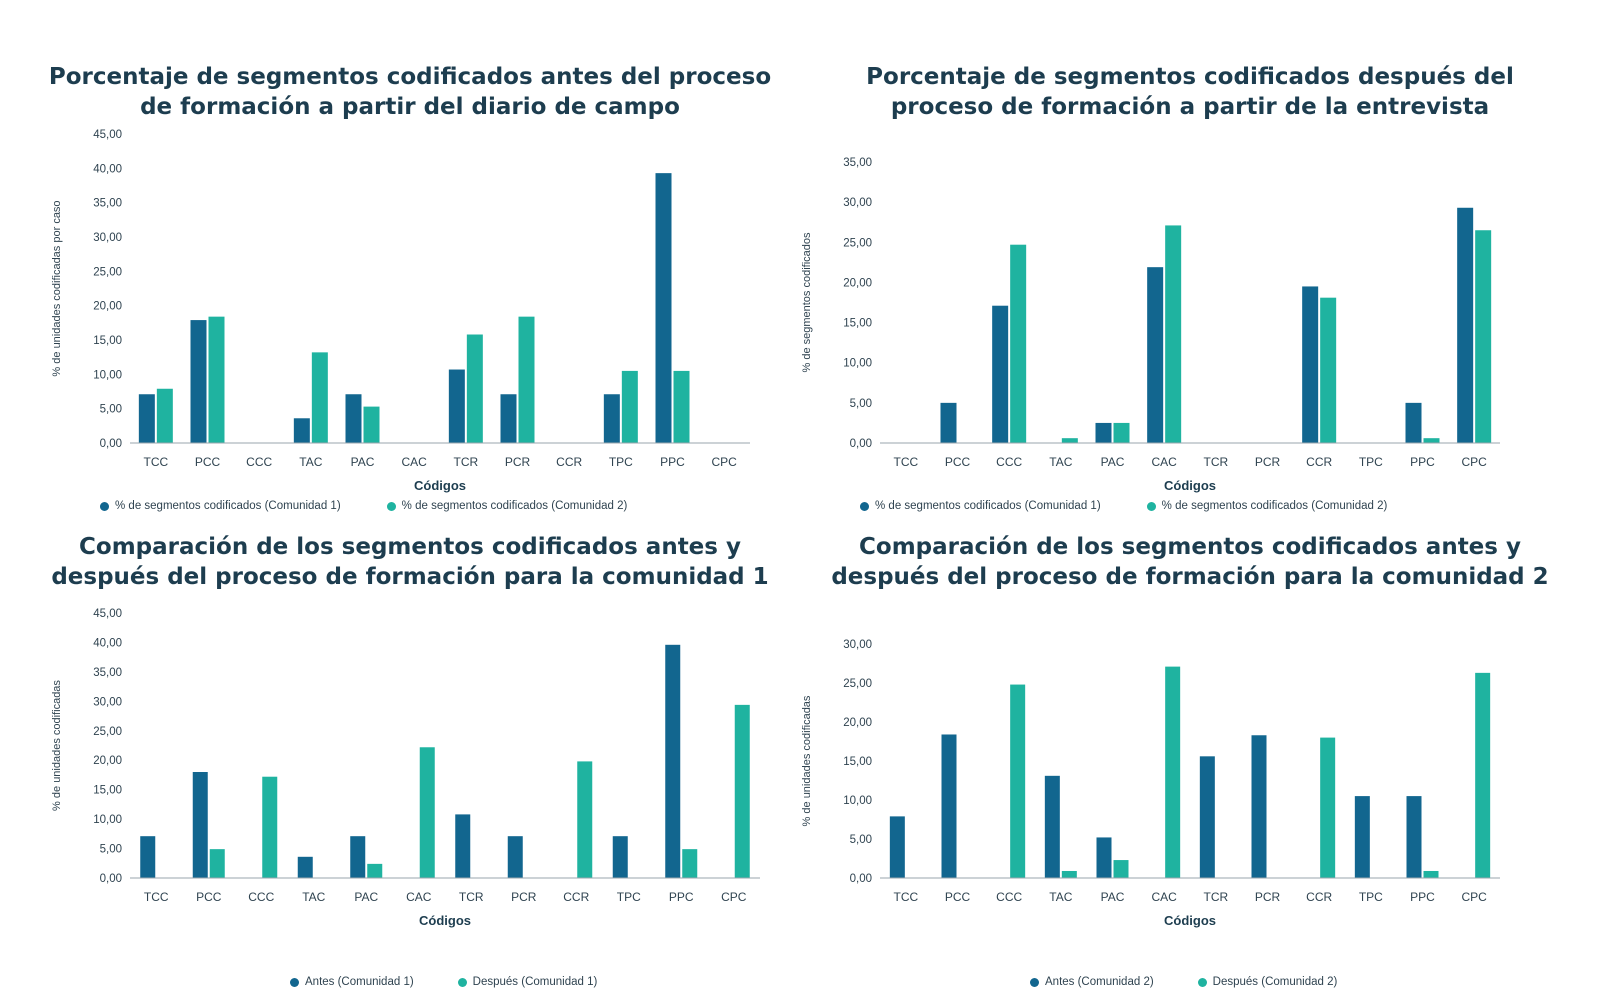 This screenshot has height=1000, width=1600. Describe the element at coordinates (1422, 897) in the screenshot. I see `x-tick-label: PPC` at that location.